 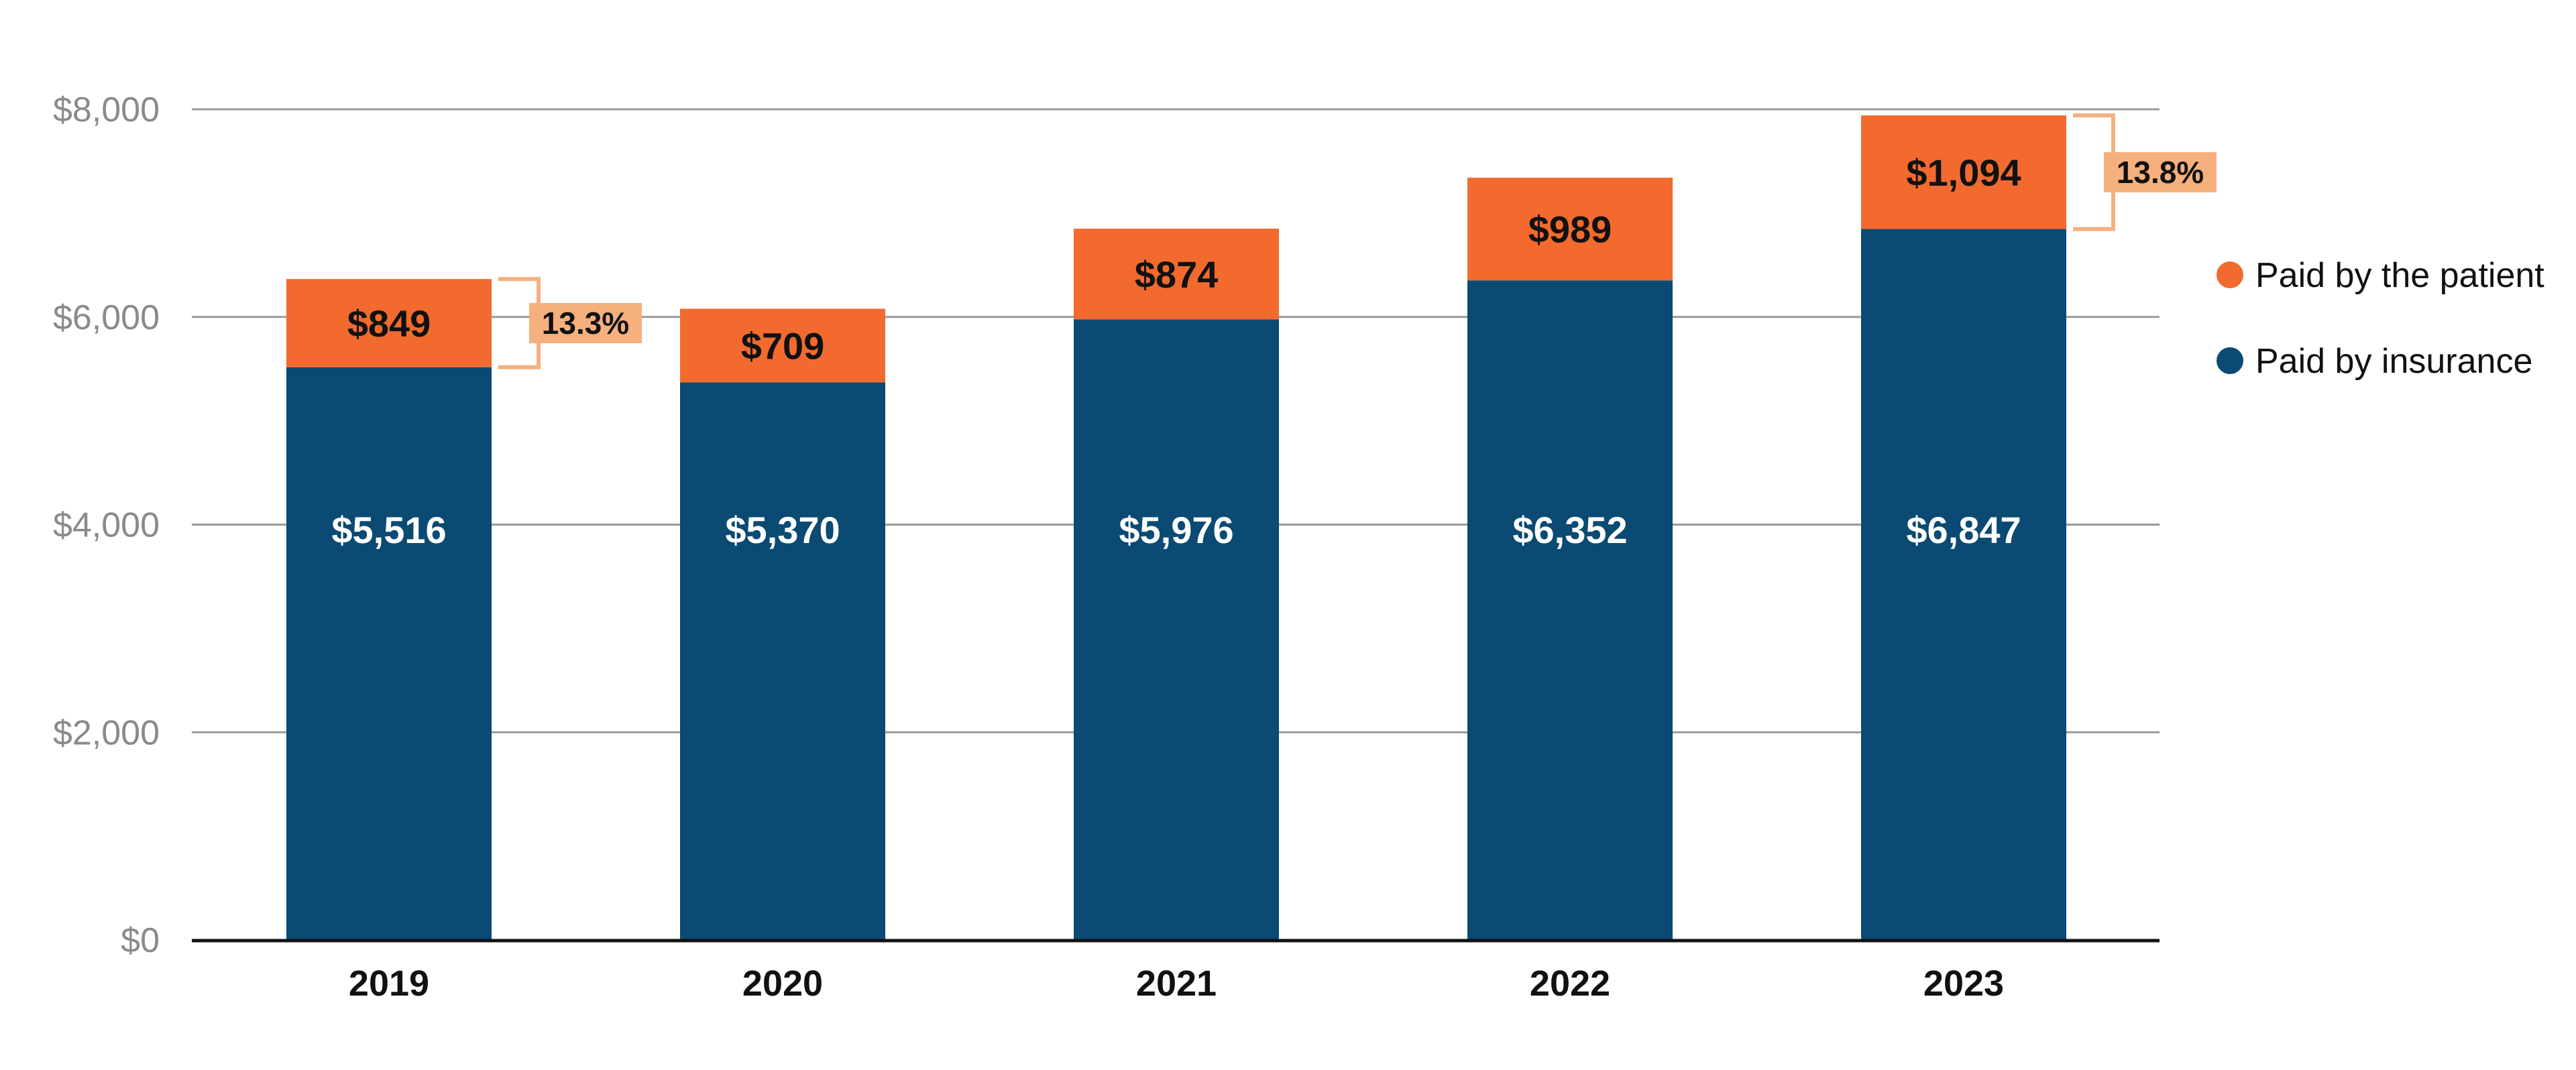 I want to click on annotation-label: 13.8%, so click(x=2160, y=172).